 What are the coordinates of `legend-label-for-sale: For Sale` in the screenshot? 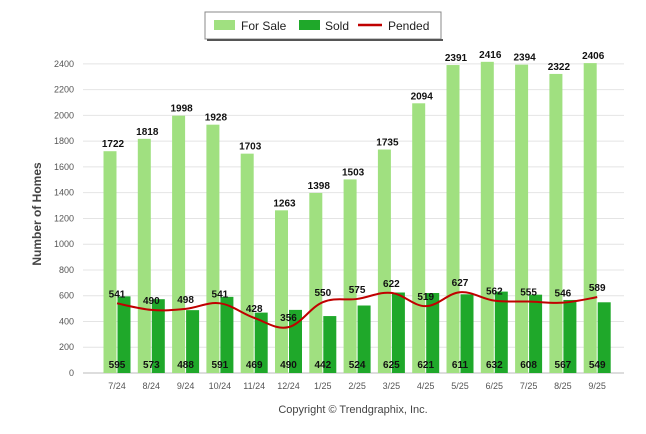 It's located at (264, 26).